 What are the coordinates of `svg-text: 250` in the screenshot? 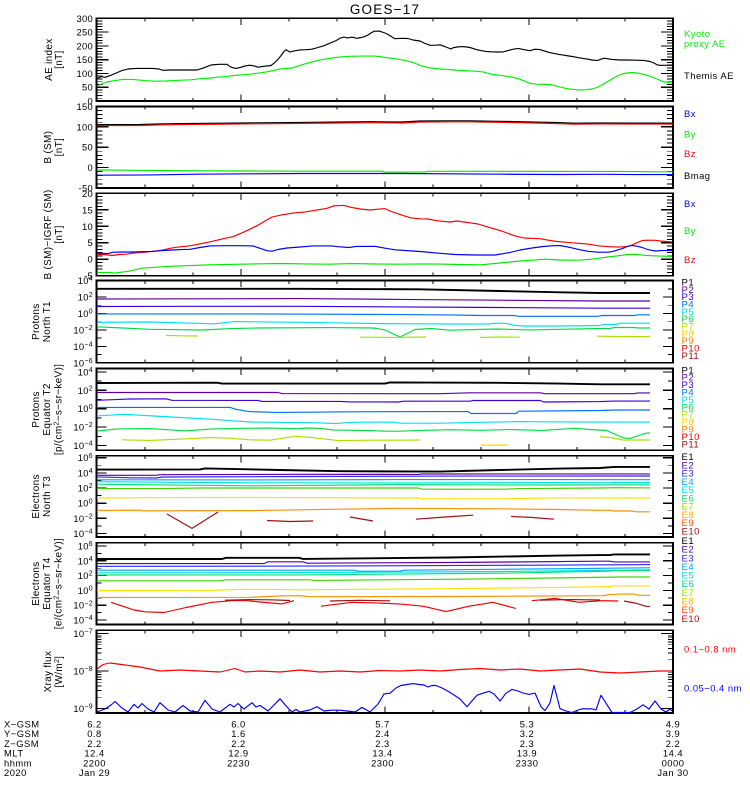 It's located at (84, 32).